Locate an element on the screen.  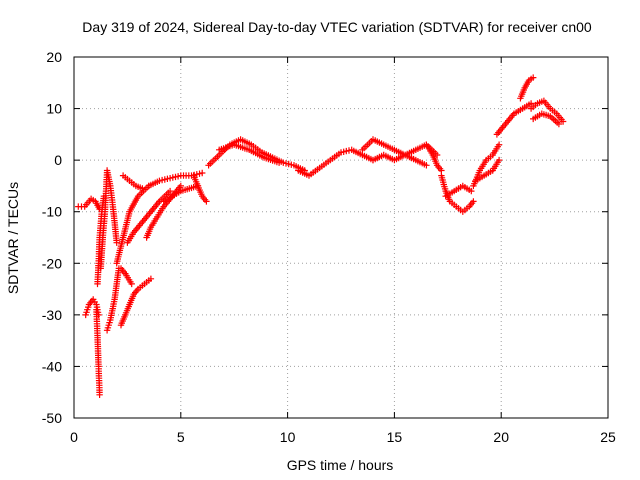
series-s08 is located at coordinates (136, 302).